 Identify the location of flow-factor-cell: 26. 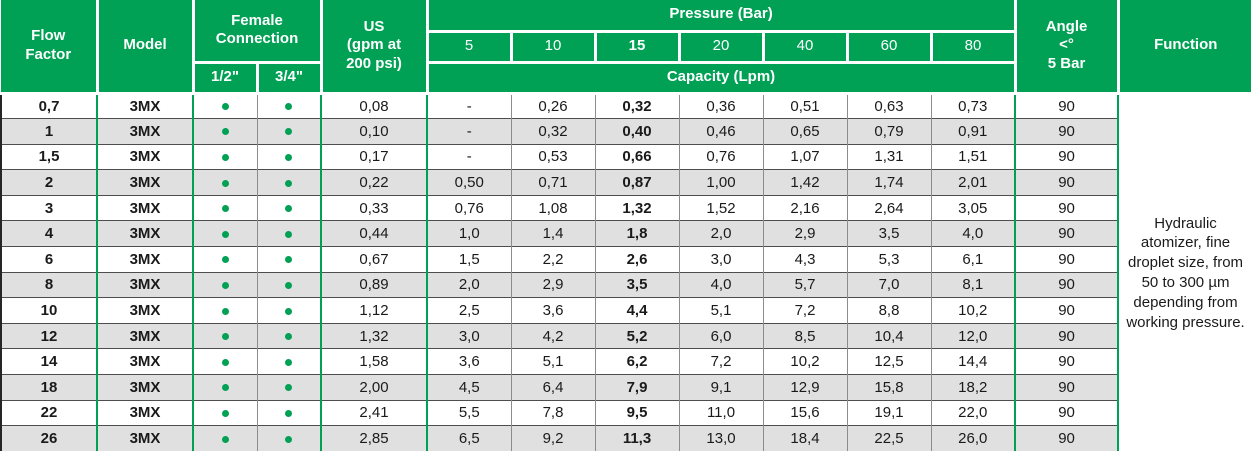
(49, 438).